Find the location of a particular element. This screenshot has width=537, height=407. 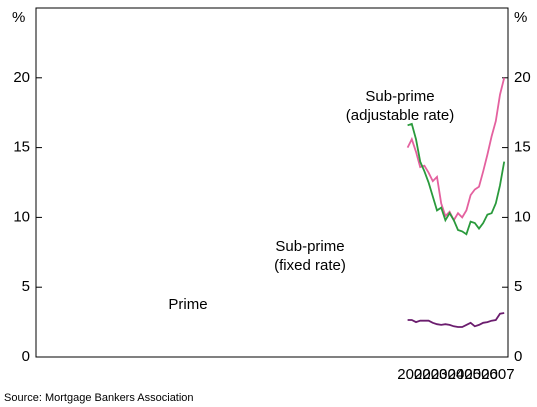

series-label: Prime is located at coordinates (187, 304).